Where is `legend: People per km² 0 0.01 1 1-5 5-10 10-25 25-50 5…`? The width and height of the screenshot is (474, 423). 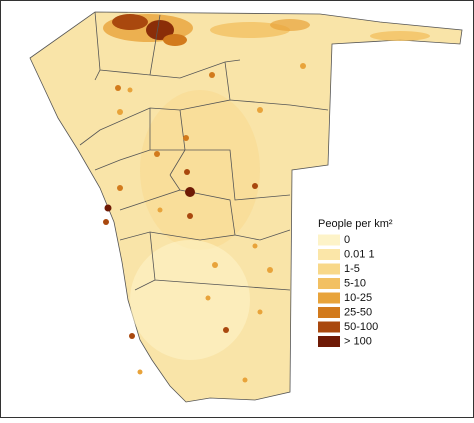 legend: People per km² 0 0.01 1 1-5 5-10 10-25 25-50 5… is located at coordinates (355, 282).